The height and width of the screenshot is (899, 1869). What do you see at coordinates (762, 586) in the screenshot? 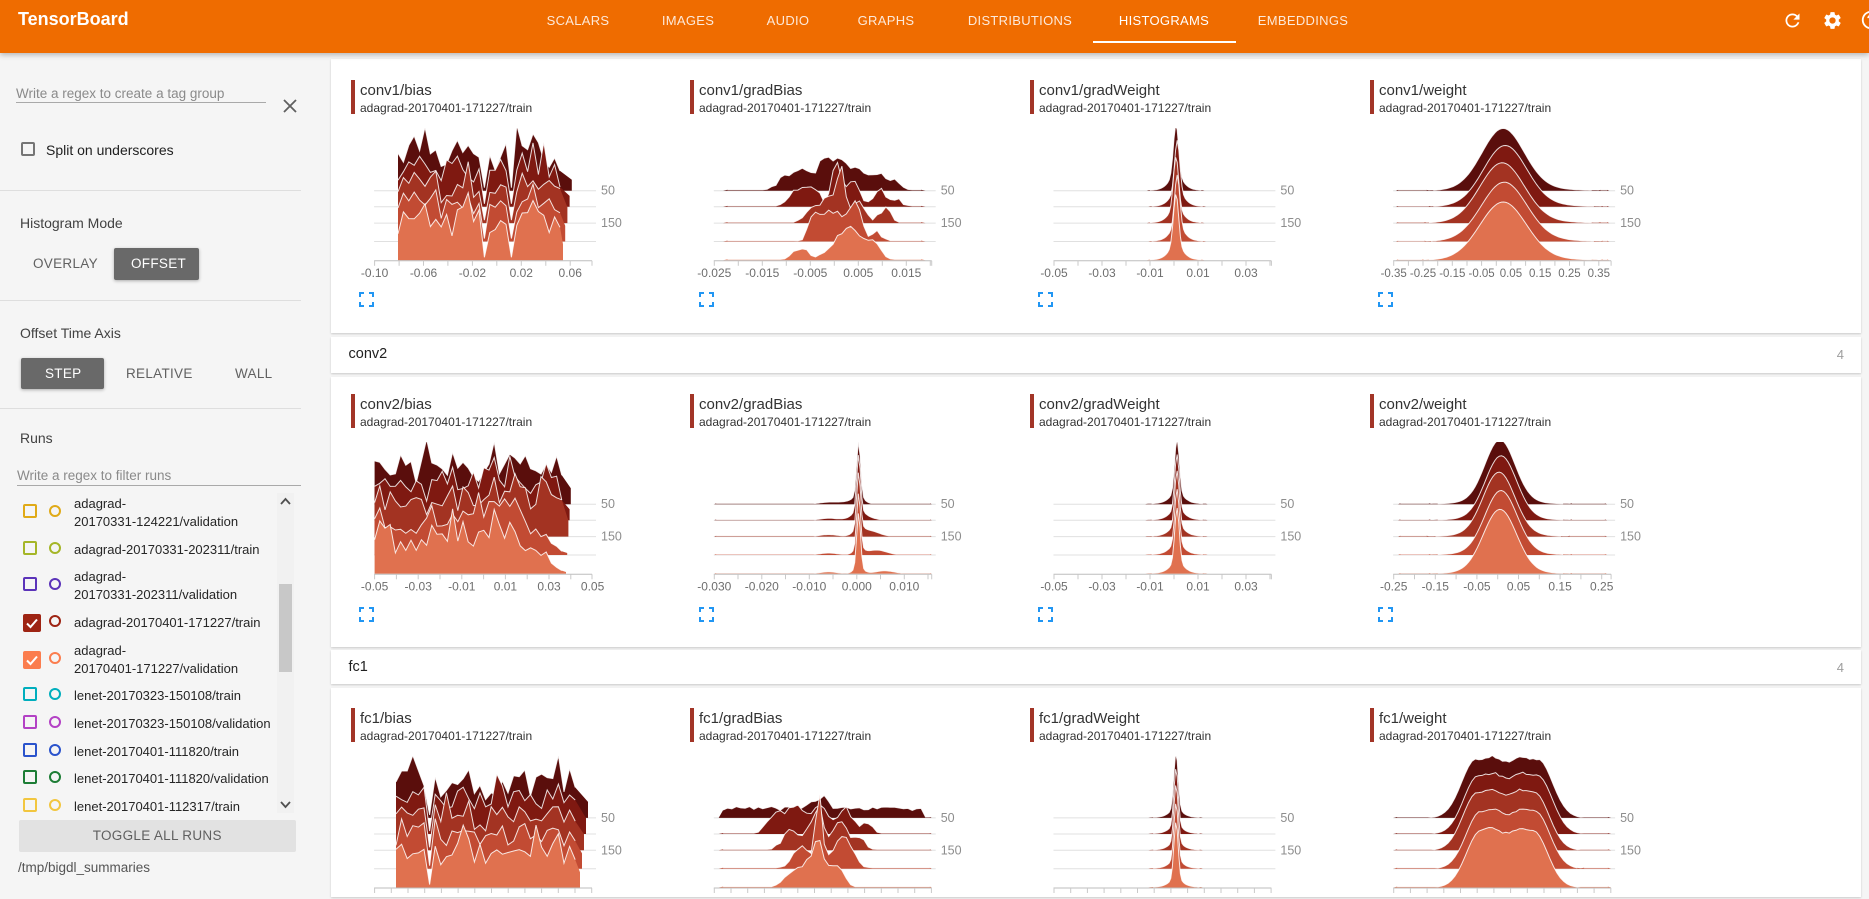
I see `svg-text: -0.020` at bounding box center [762, 586].